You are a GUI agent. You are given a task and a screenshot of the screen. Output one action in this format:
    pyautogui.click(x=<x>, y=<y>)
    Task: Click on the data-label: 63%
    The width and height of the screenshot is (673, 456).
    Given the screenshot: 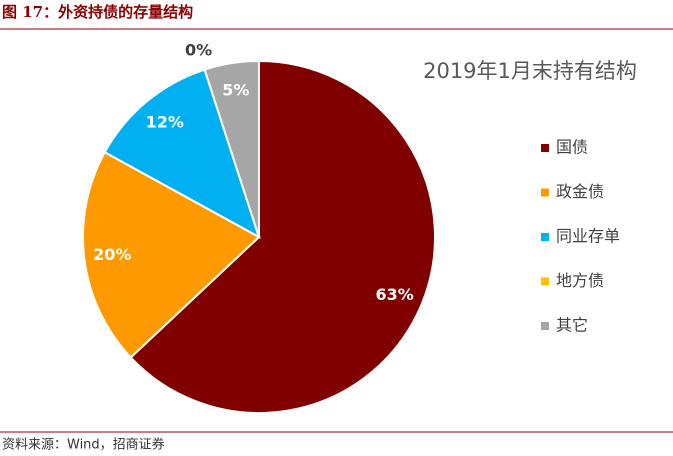 What is the action you would take?
    pyautogui.click(x=395, y=294)
    